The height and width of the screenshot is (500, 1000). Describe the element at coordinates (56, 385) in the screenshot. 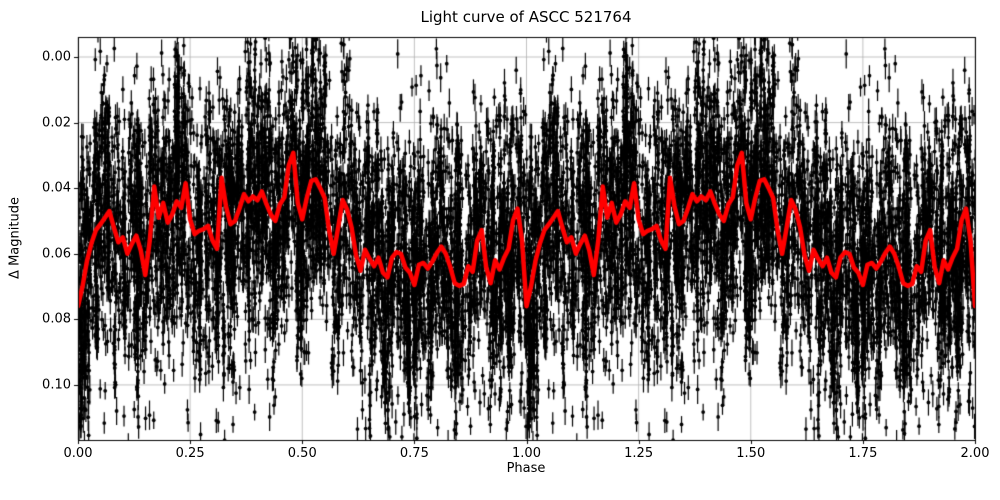

I see `y-tick-label: 0.10` at that location.